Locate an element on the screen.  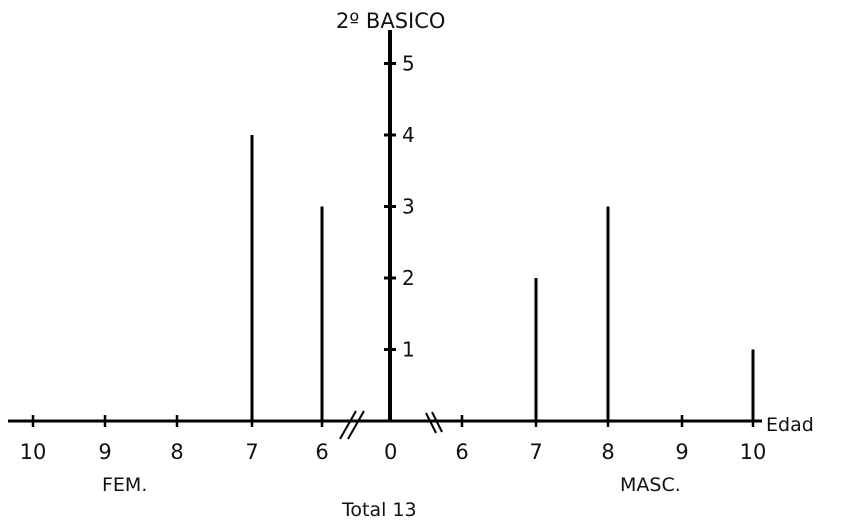
axis-break-right is located at coordinates (434, 422).